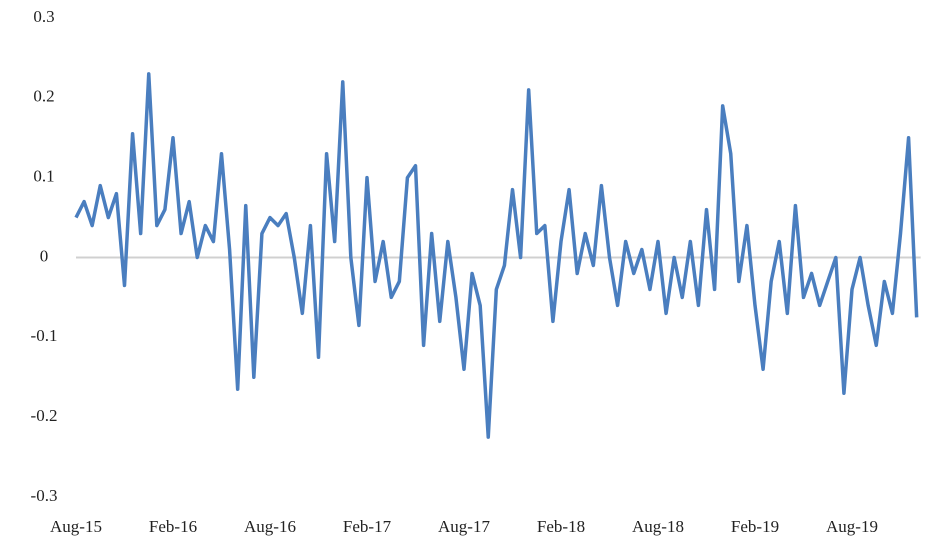 The image size is (936, 543). What do you see at coordinates (852, 526) in the screenshot?
I see `x-tick-label: Aug-19` at bounding box center [852, 526].